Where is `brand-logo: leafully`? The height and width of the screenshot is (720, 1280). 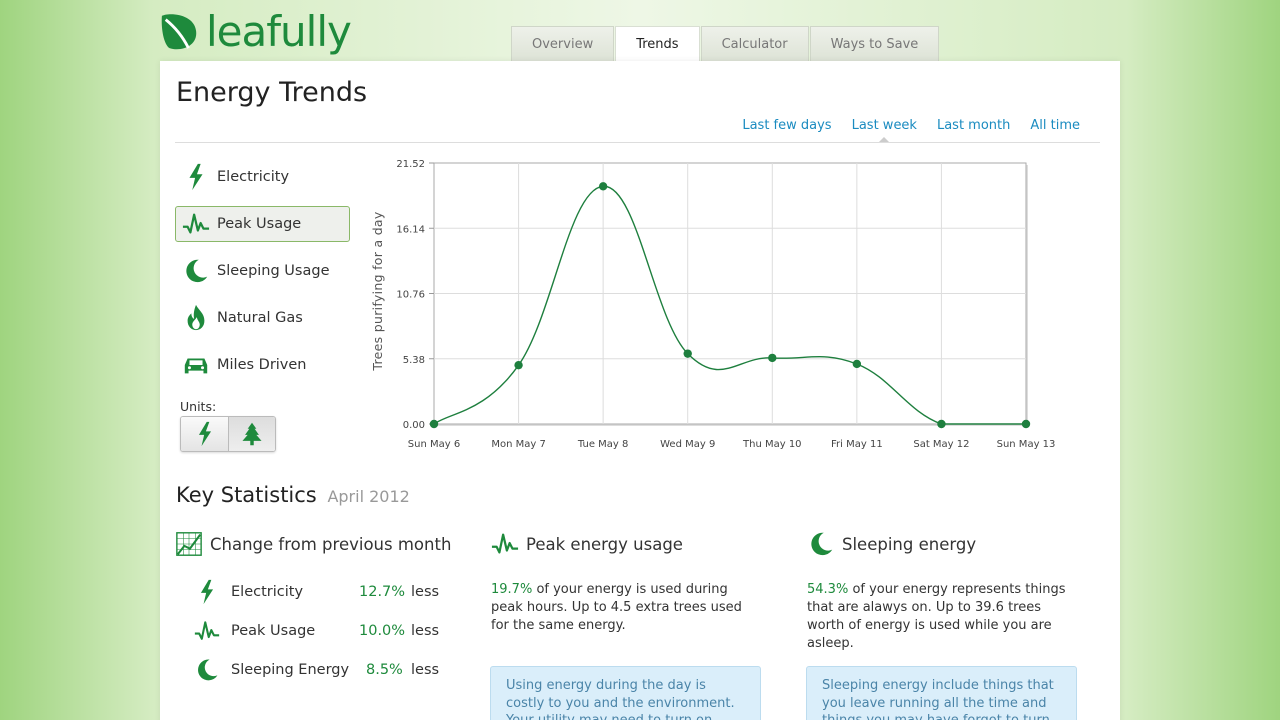
brand-logo: leafully is located at coordinates (256, 32).